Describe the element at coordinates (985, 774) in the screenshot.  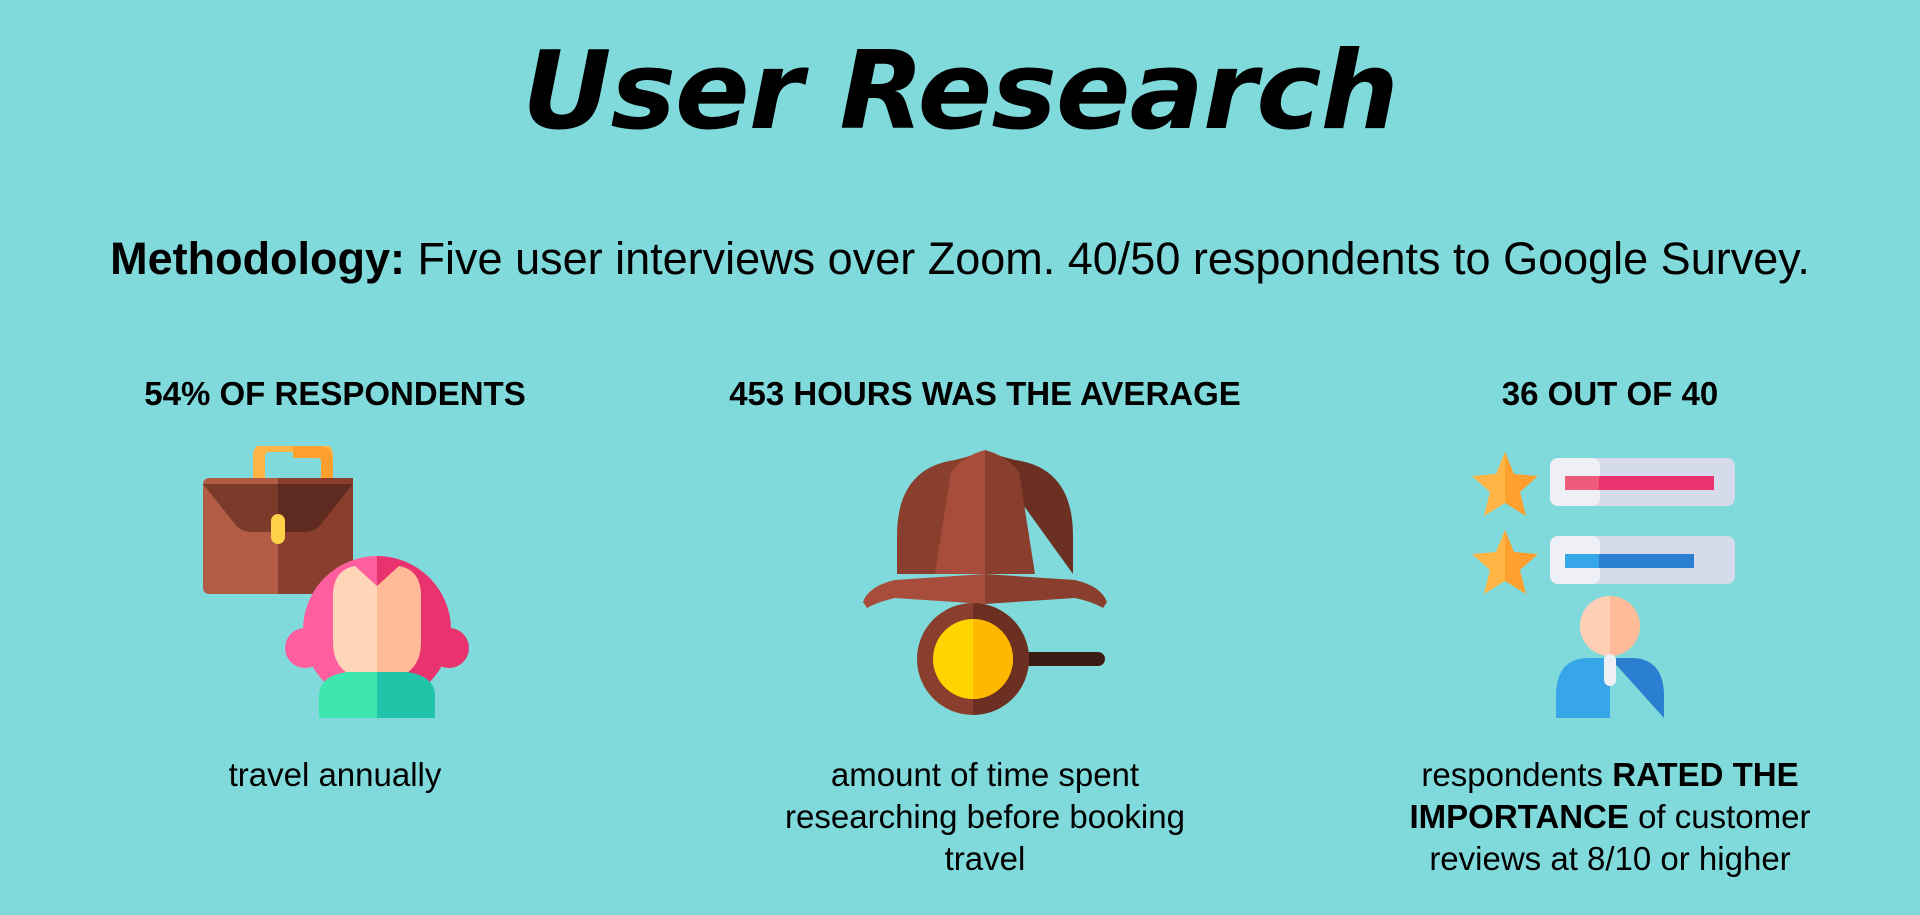
I see `caption-line: amount of time spent` at that location.